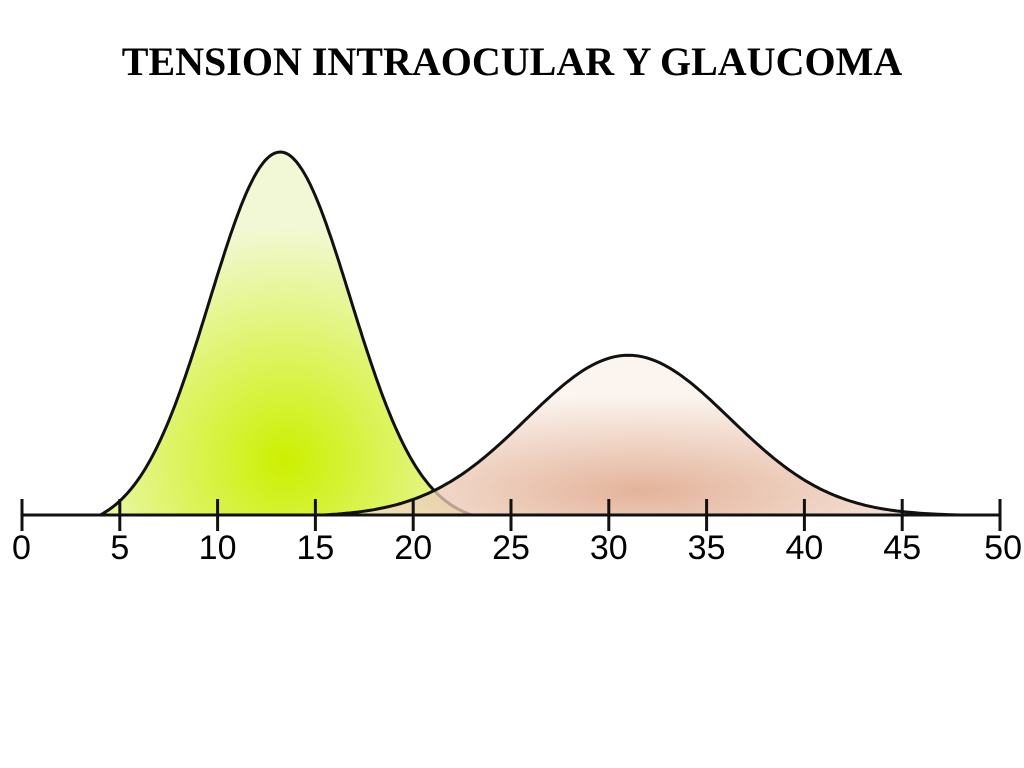 Image resolution: width=1024 pixels, height=768 pixels. What do you see at coordinates (707, 548) in the screenshot?
I see `x-tick-label: 35` at bounding box center [707, 548].